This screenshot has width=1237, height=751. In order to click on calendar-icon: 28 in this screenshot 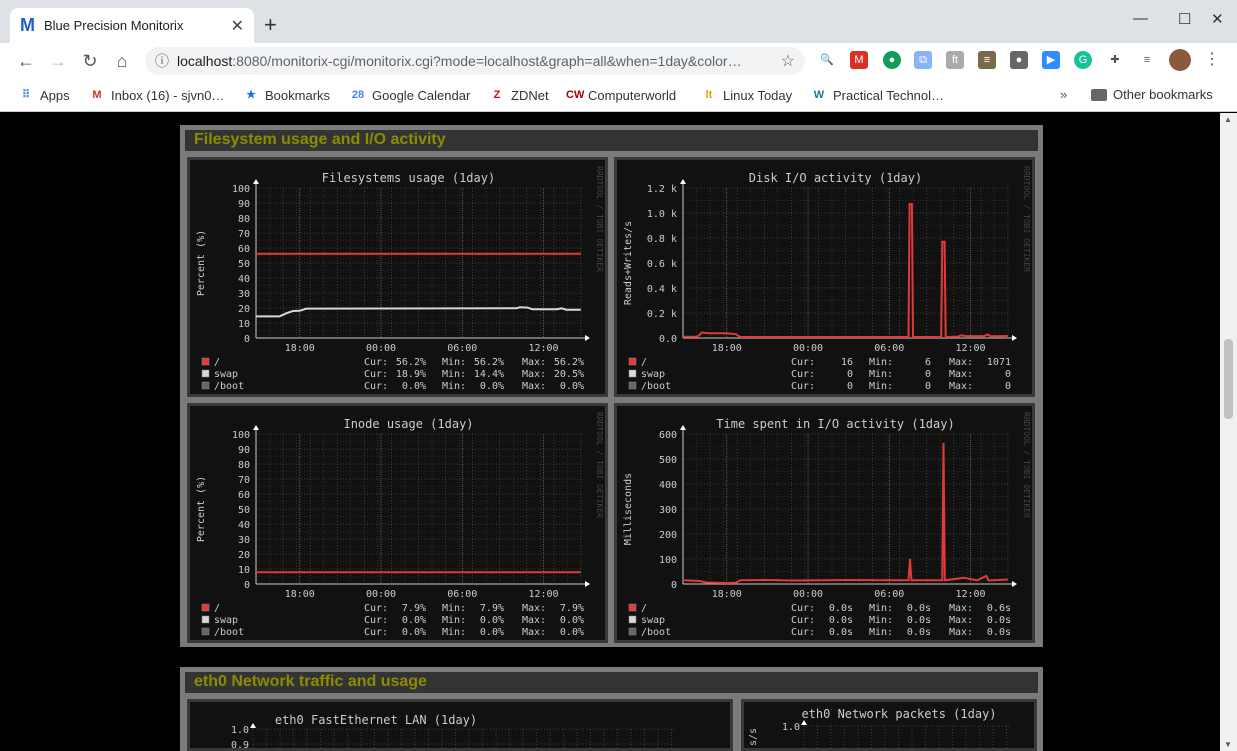, I will do `click(358, 95)`.